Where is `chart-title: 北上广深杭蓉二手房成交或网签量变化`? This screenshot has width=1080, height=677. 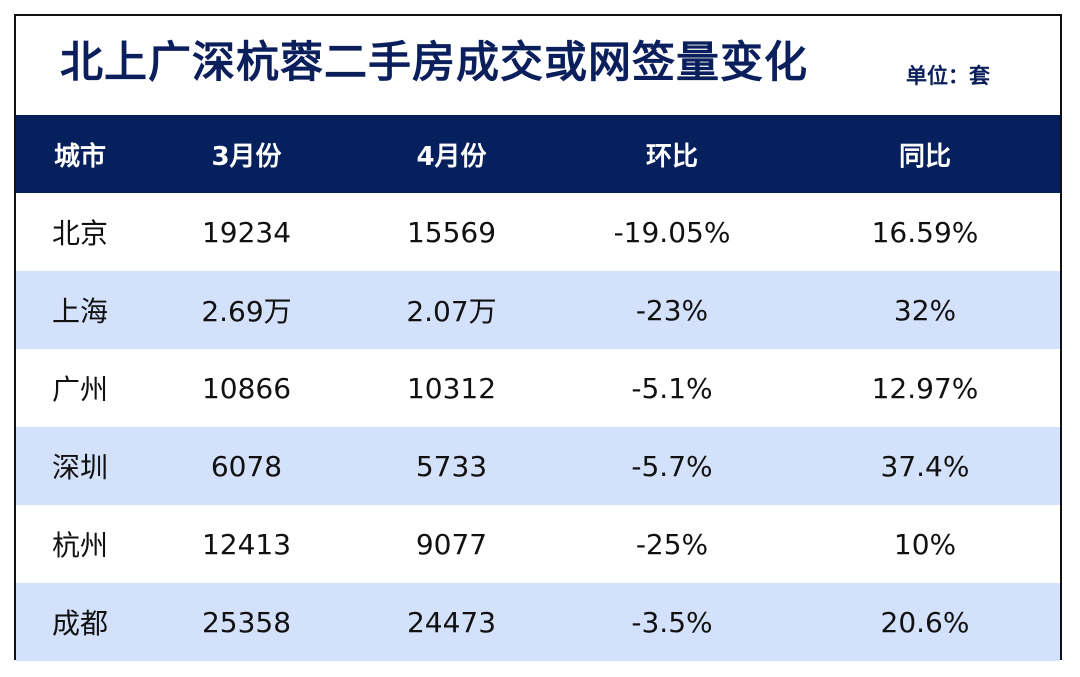
chart-title: 北上广深杭蓉二手房成交或网签量变化 is located at coordinates (434, 63).